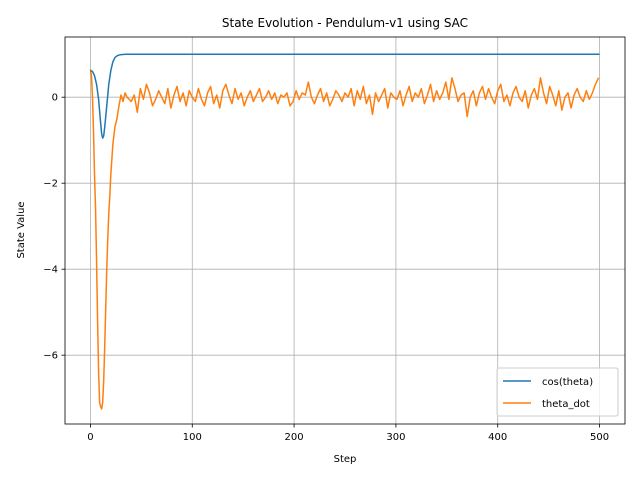 The height and width of the screenshot is (480, 640). Describe the element at coordinates (192, 437) in the screenshot. I see `x-tick-label: 100` at that location.